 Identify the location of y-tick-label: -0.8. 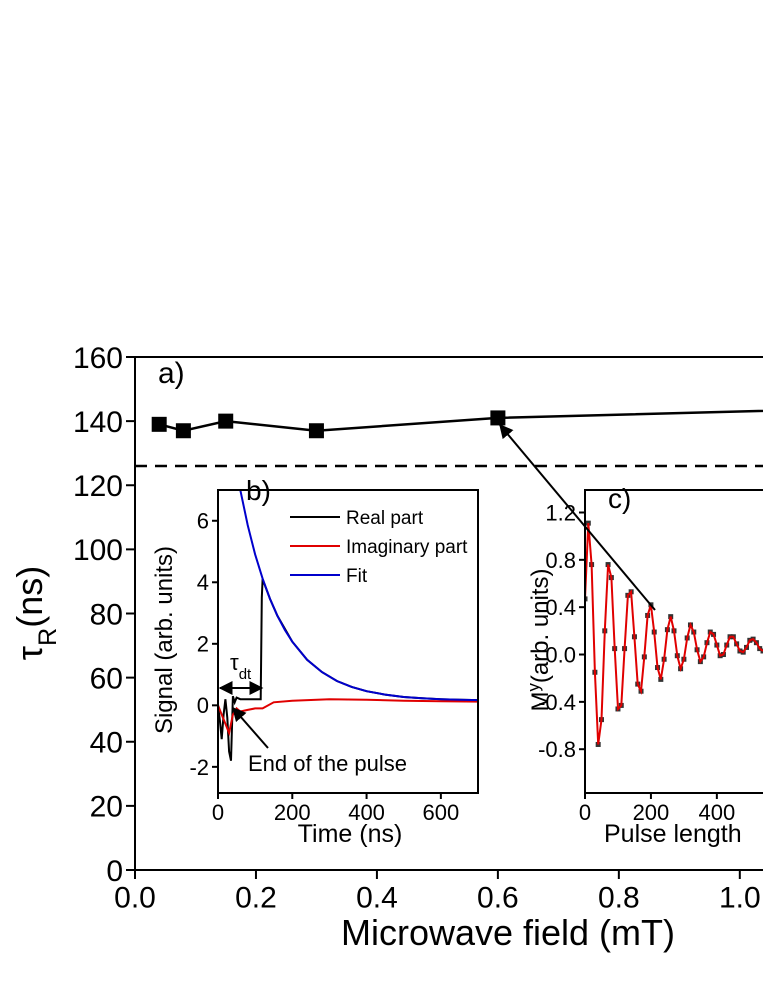
(557, 749).